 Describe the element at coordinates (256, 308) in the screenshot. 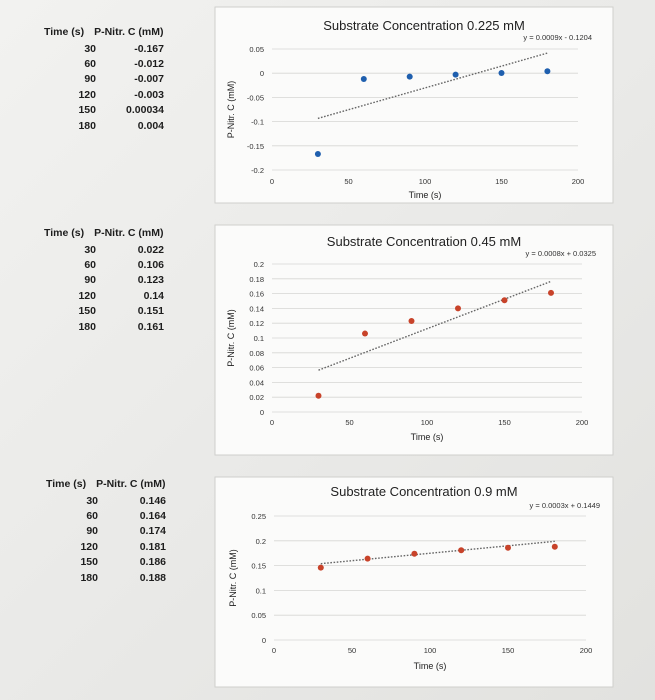

I see `y-tick-label: 0.14` at that location.